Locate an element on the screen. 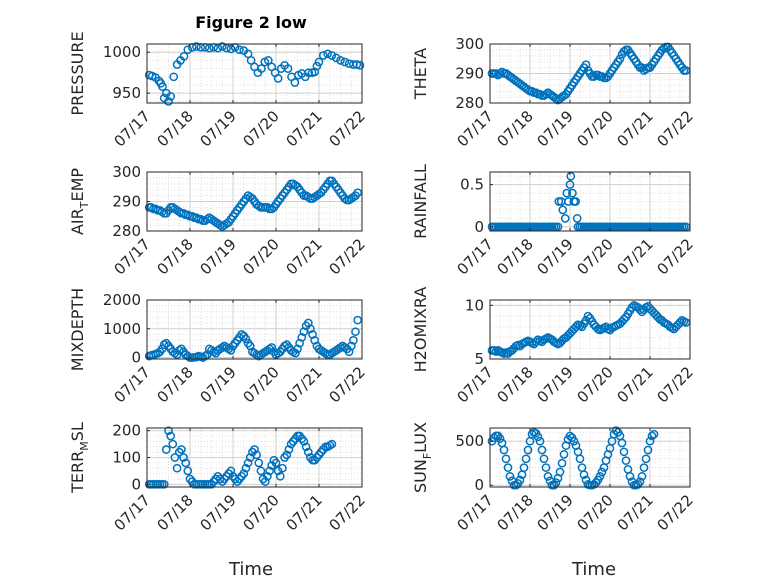 This screenshot has width=778, height=583. figure-title: Figure 2 low is located at coordinates (251, 22).